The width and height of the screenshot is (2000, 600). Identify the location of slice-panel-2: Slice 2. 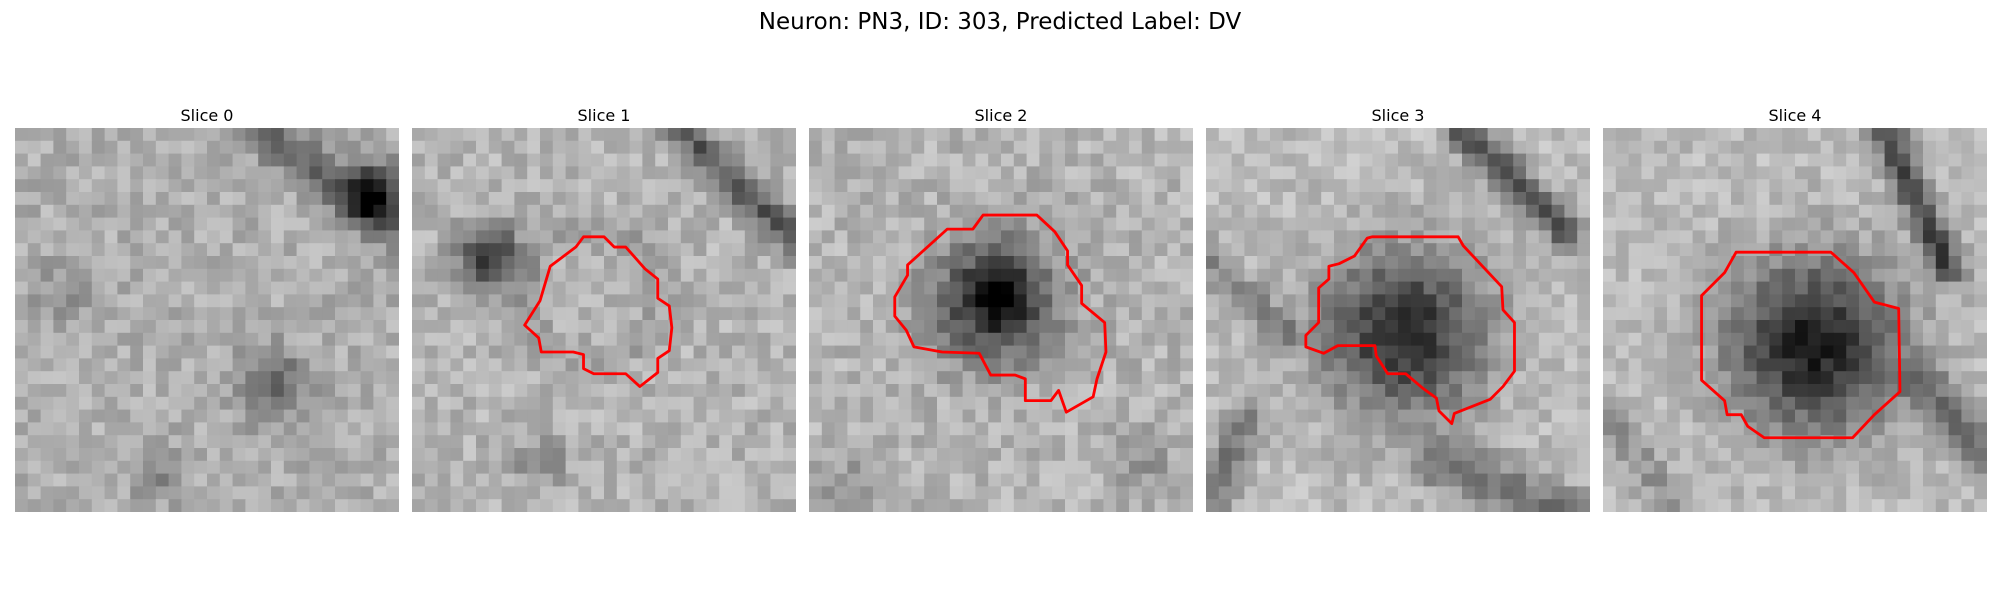
(1001, 309).